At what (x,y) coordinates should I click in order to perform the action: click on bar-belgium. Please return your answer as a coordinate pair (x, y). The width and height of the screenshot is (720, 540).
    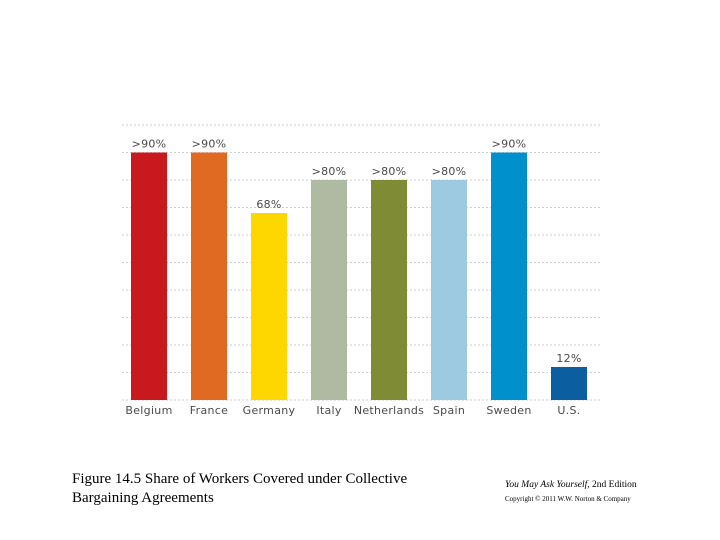
    Looking at the image, I should click on (149, 276).